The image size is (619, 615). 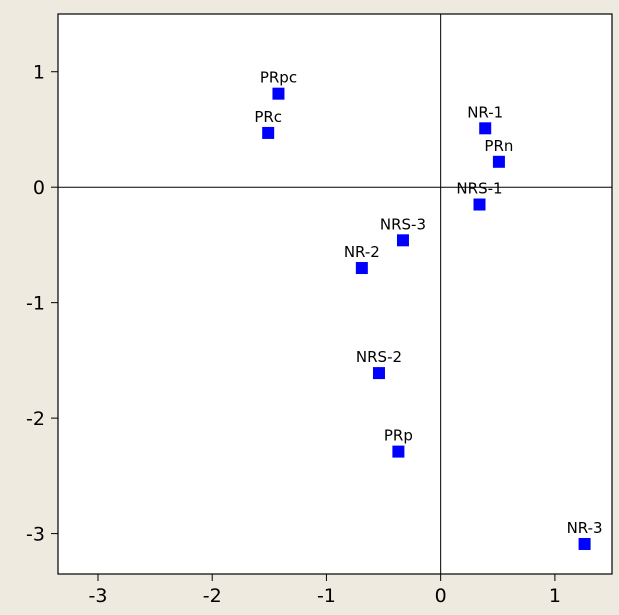 What do you see at coordinates (585, 528) in the screenshot?
I see `data-point-label: NR-3` at bounding box center [585, 528].